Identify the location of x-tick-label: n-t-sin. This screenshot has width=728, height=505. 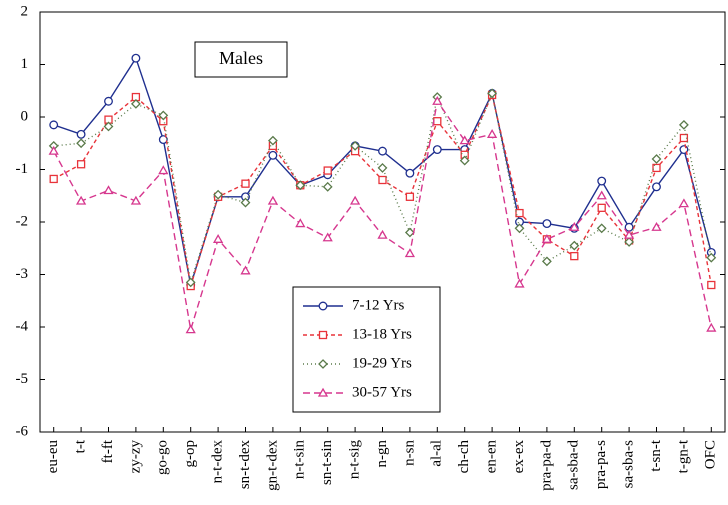
(300, 460).